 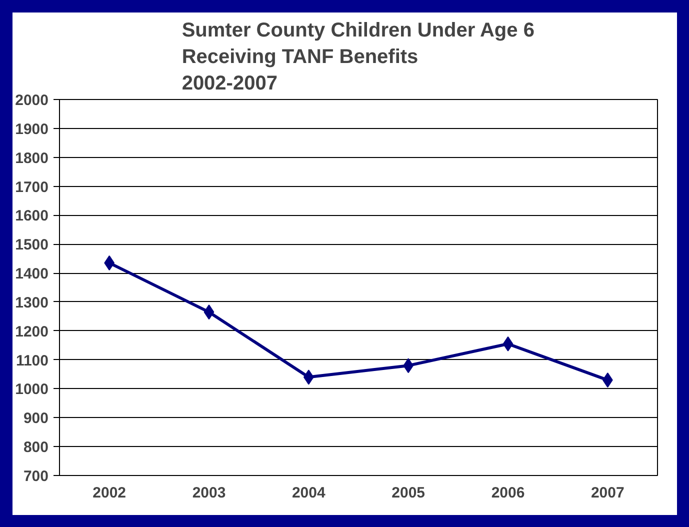 I want to click on x-tick-label: 2005, so click(x=409, y=493).